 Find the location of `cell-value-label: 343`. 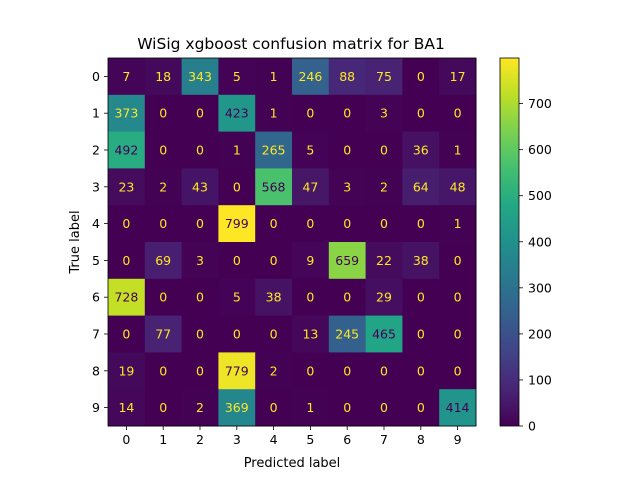

cell-value-label: 343 is located at coordinates (200, 76).